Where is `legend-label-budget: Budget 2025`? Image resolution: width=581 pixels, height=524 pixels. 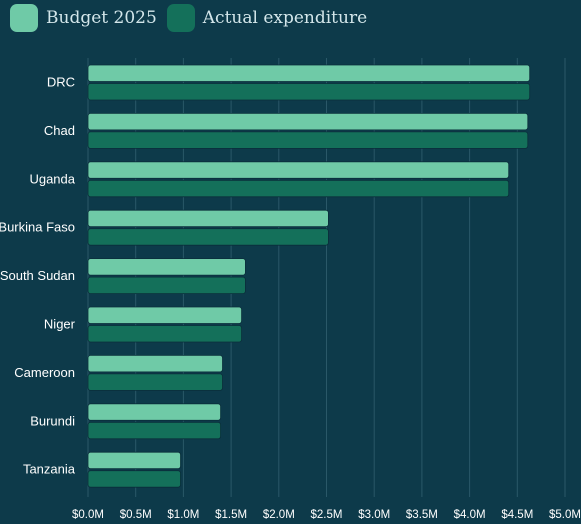
legend-label-budget: Budget 2025 is located at coordinates (101, 18).